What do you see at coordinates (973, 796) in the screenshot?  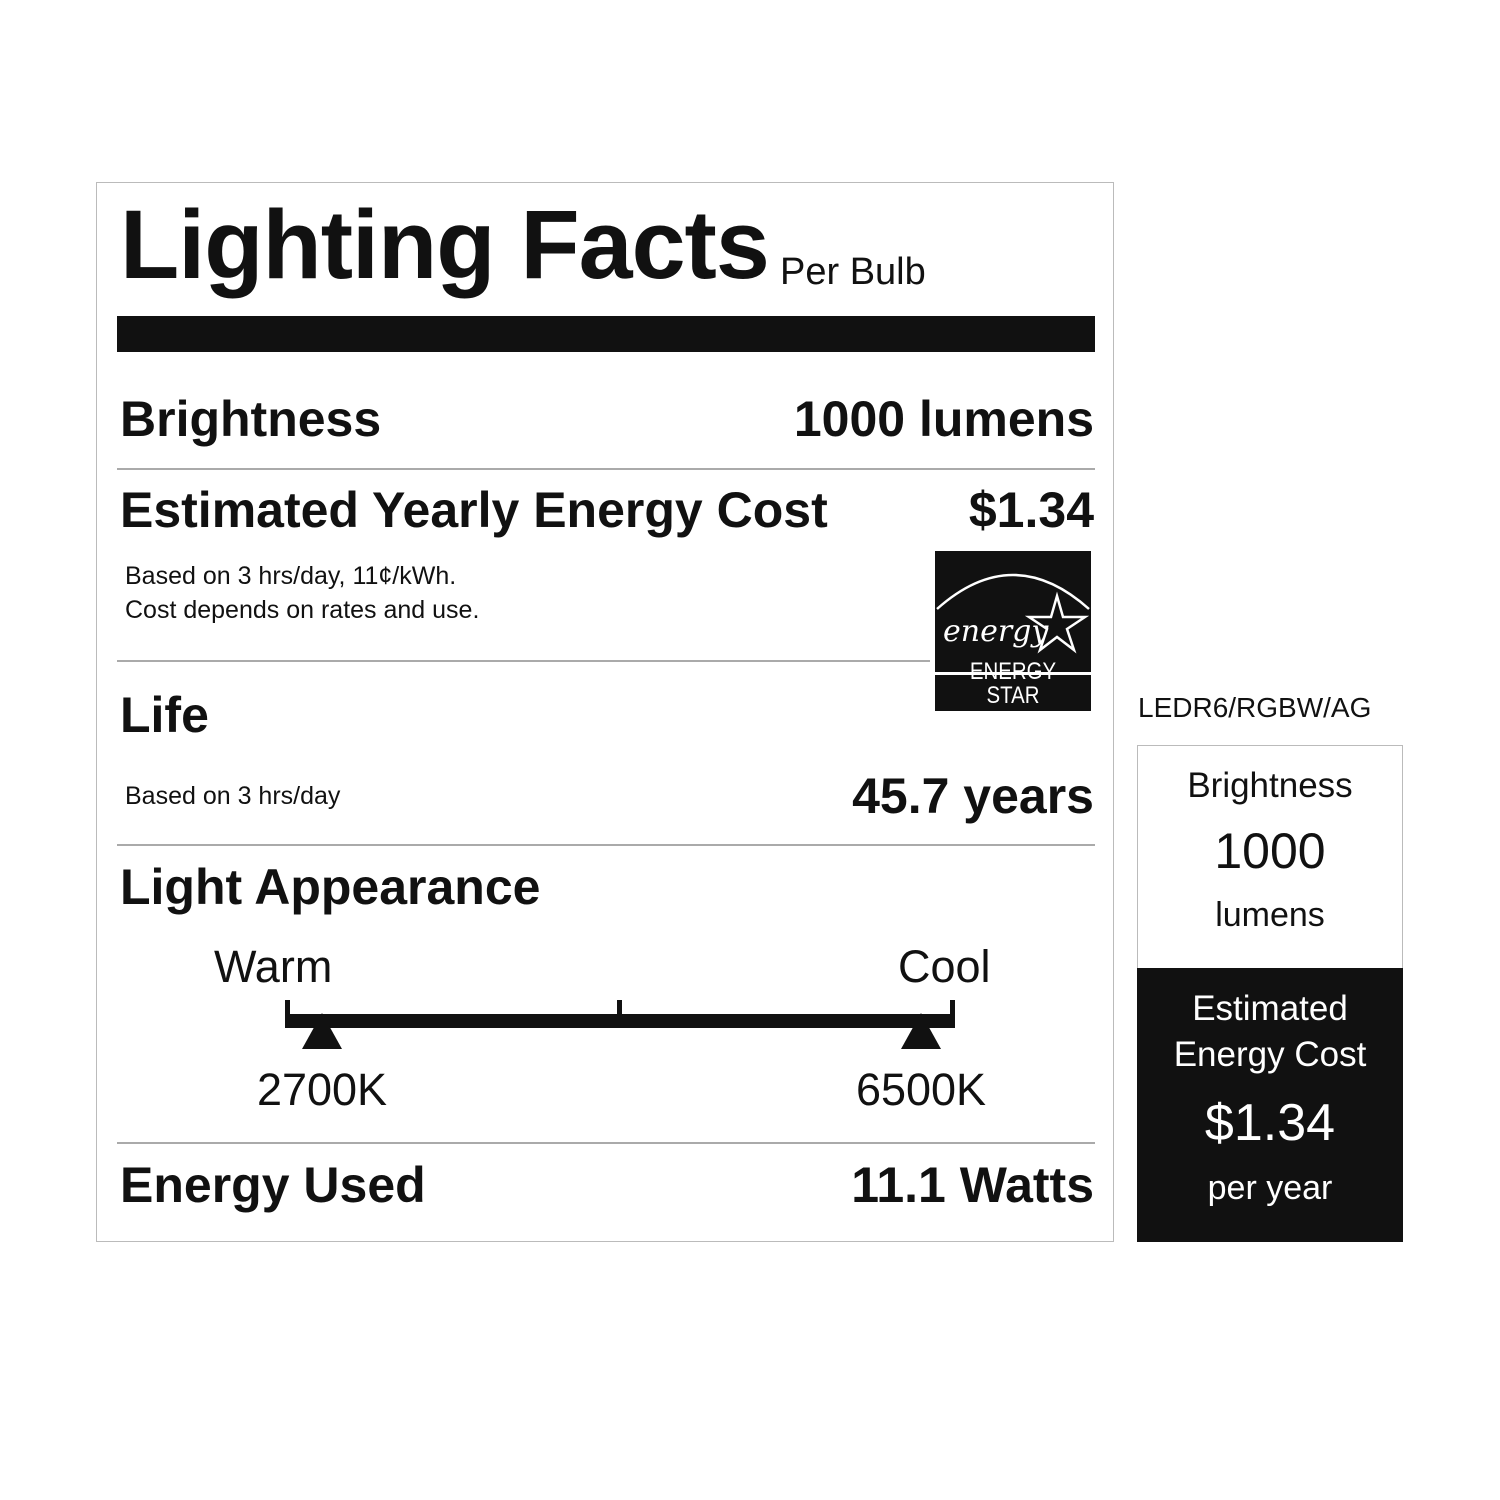 I see `life-value: 45.7 years` at bounding box center [973, 796].